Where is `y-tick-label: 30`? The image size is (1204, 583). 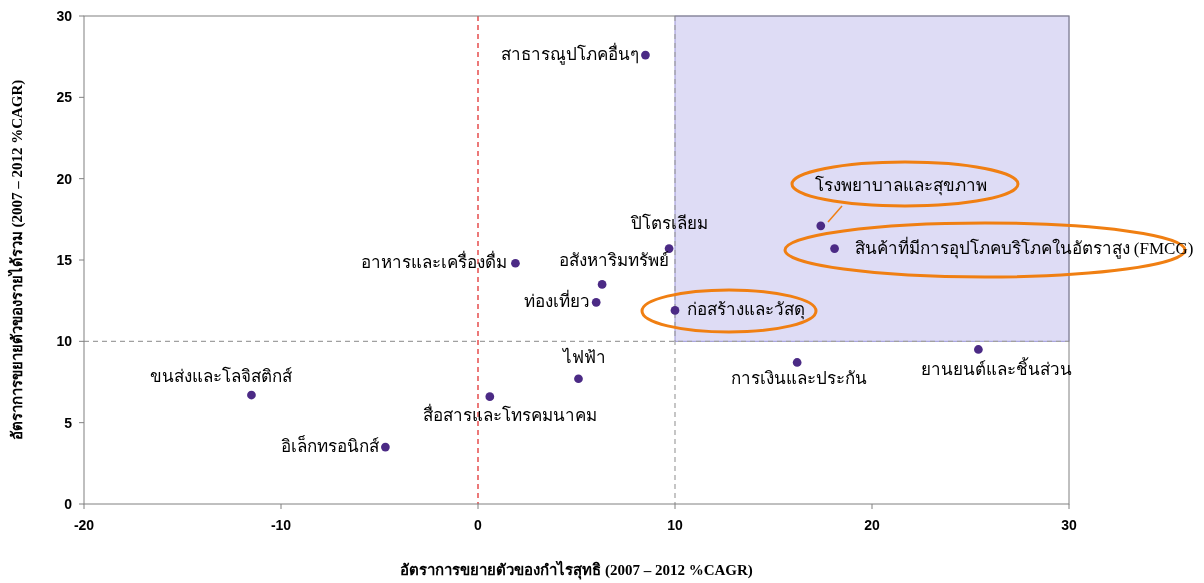 y-tick-label: 30 is located at coordinates (64, 16).